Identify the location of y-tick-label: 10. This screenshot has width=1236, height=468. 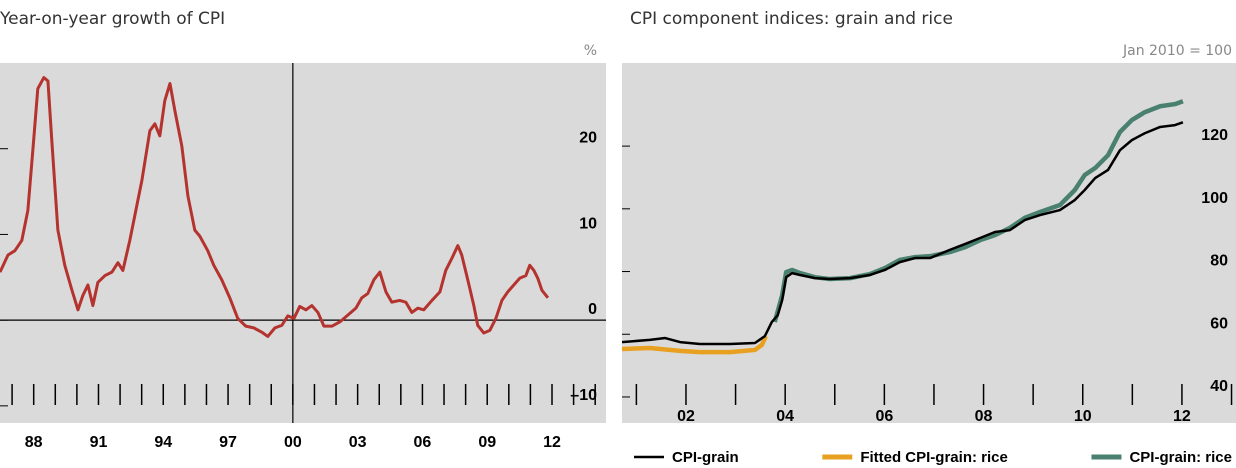
(588, 223).